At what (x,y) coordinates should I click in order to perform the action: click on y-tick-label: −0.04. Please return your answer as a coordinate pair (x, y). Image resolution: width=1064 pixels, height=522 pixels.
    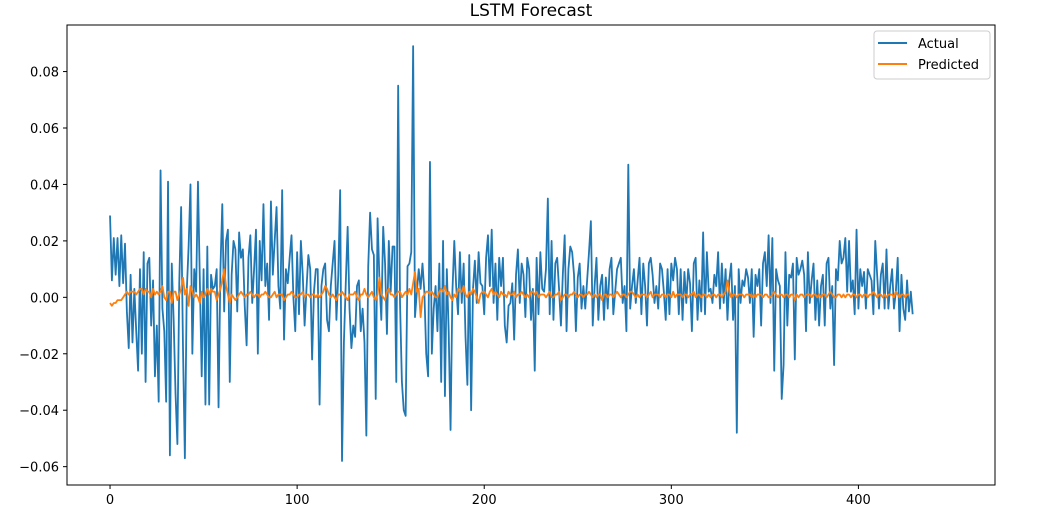
    Looking at the image, I should click on (39, 411).